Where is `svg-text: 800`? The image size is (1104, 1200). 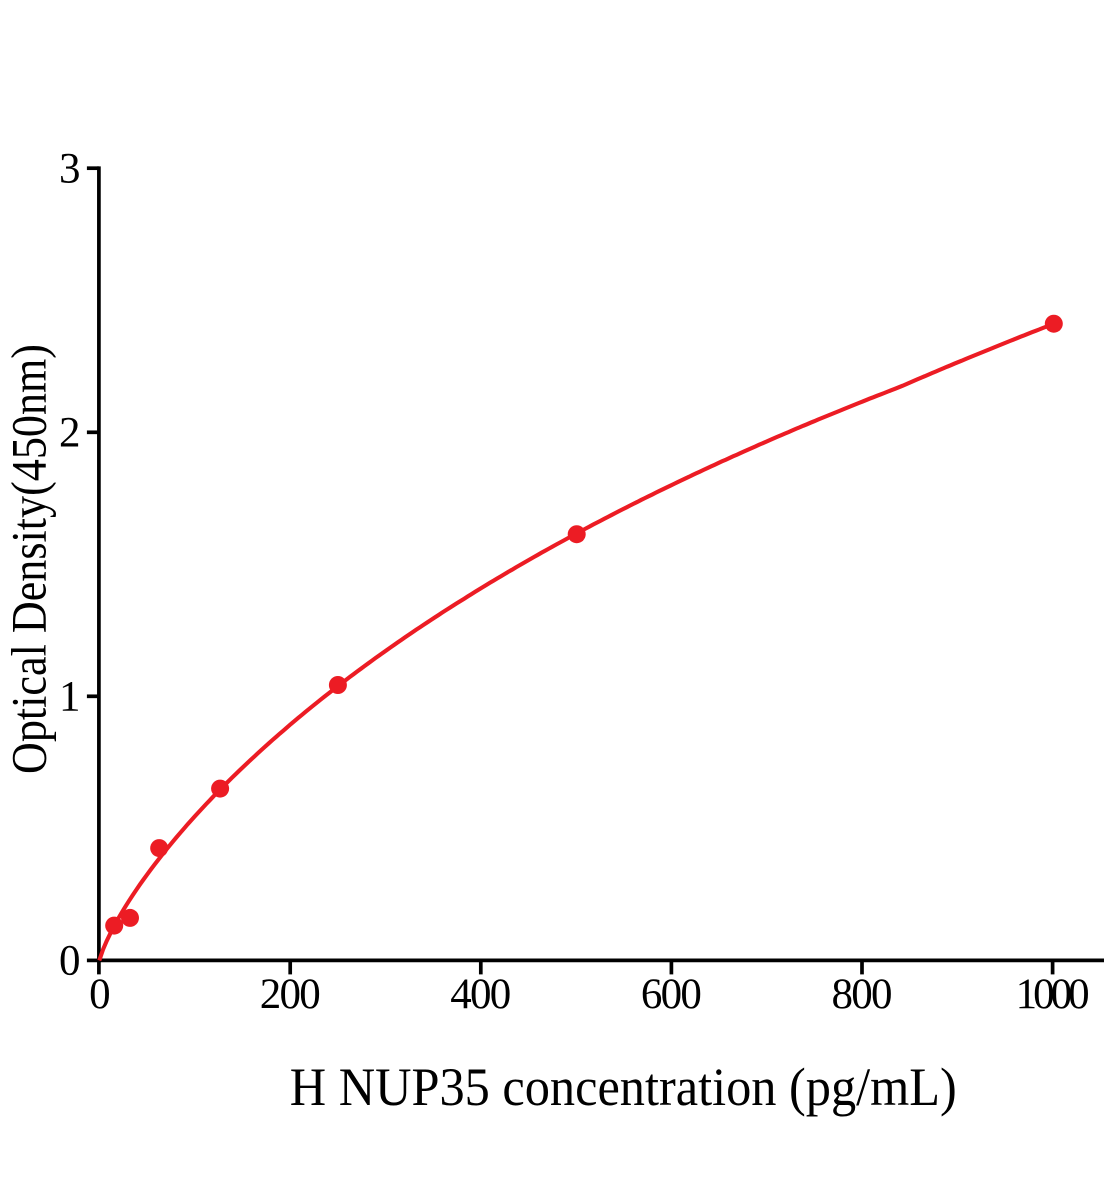
svg-text: 800 is located at coordinates (862, 994).